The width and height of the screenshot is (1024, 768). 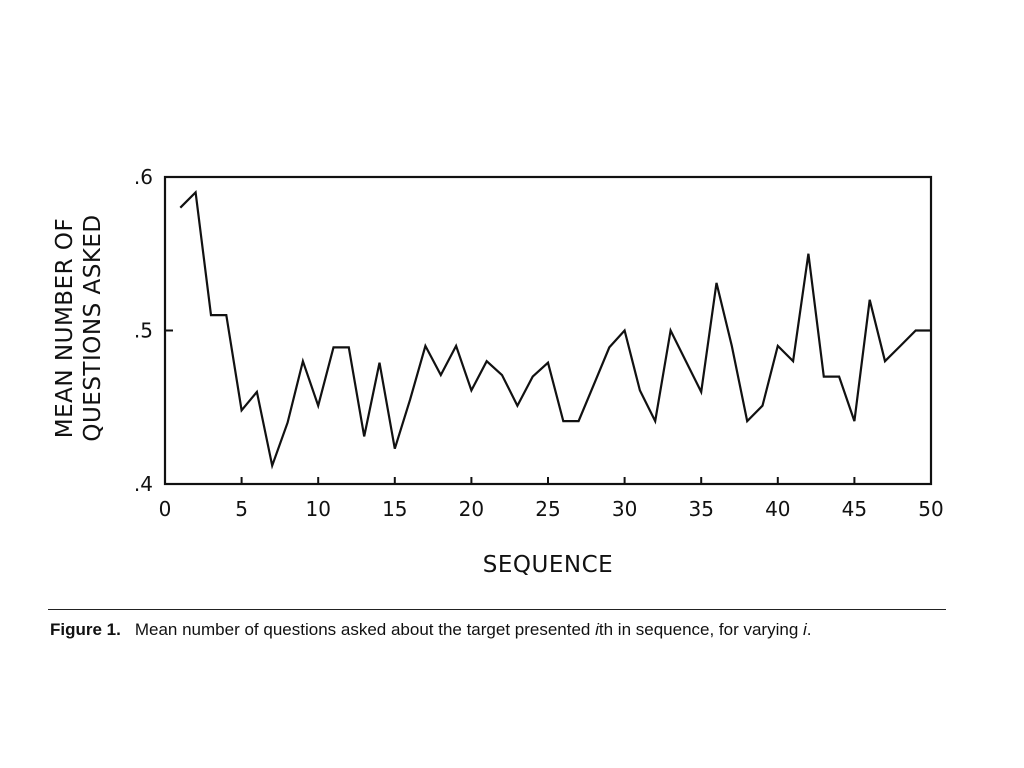 What do you see at coordinates (777, 509) in the screenshot?
I see `x-tick-label: 40` at bounding box center [777, 509].